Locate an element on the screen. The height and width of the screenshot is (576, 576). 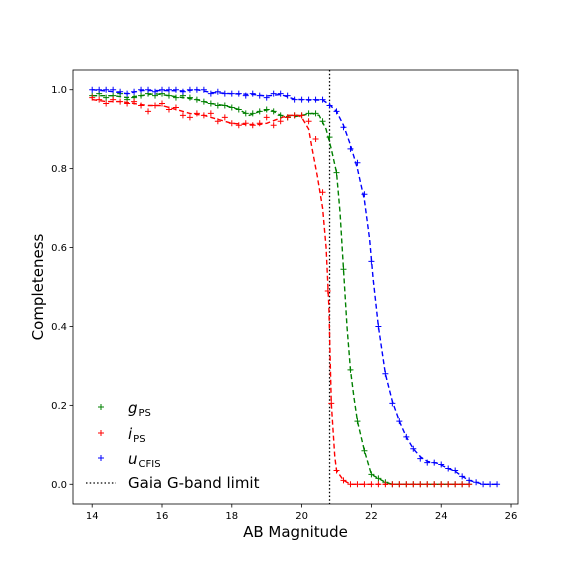
y-tick-label: 0.8 is located at coordinates (59, 169).